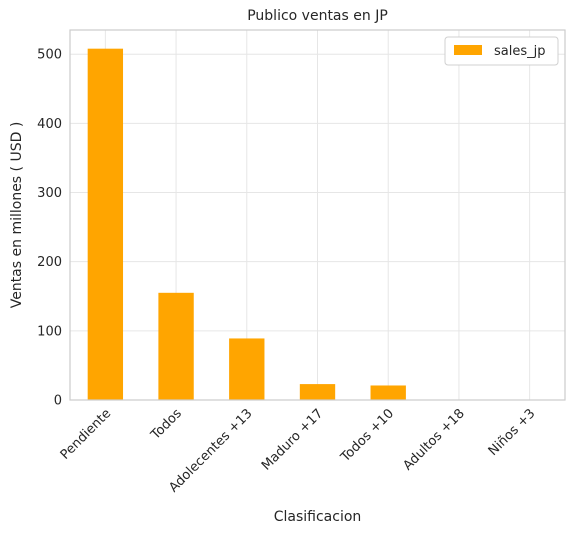 Image resolution: width=575 pixels, height=534 pixels. I want to click on x-tick-label: Niños +3, so click(512, 432).